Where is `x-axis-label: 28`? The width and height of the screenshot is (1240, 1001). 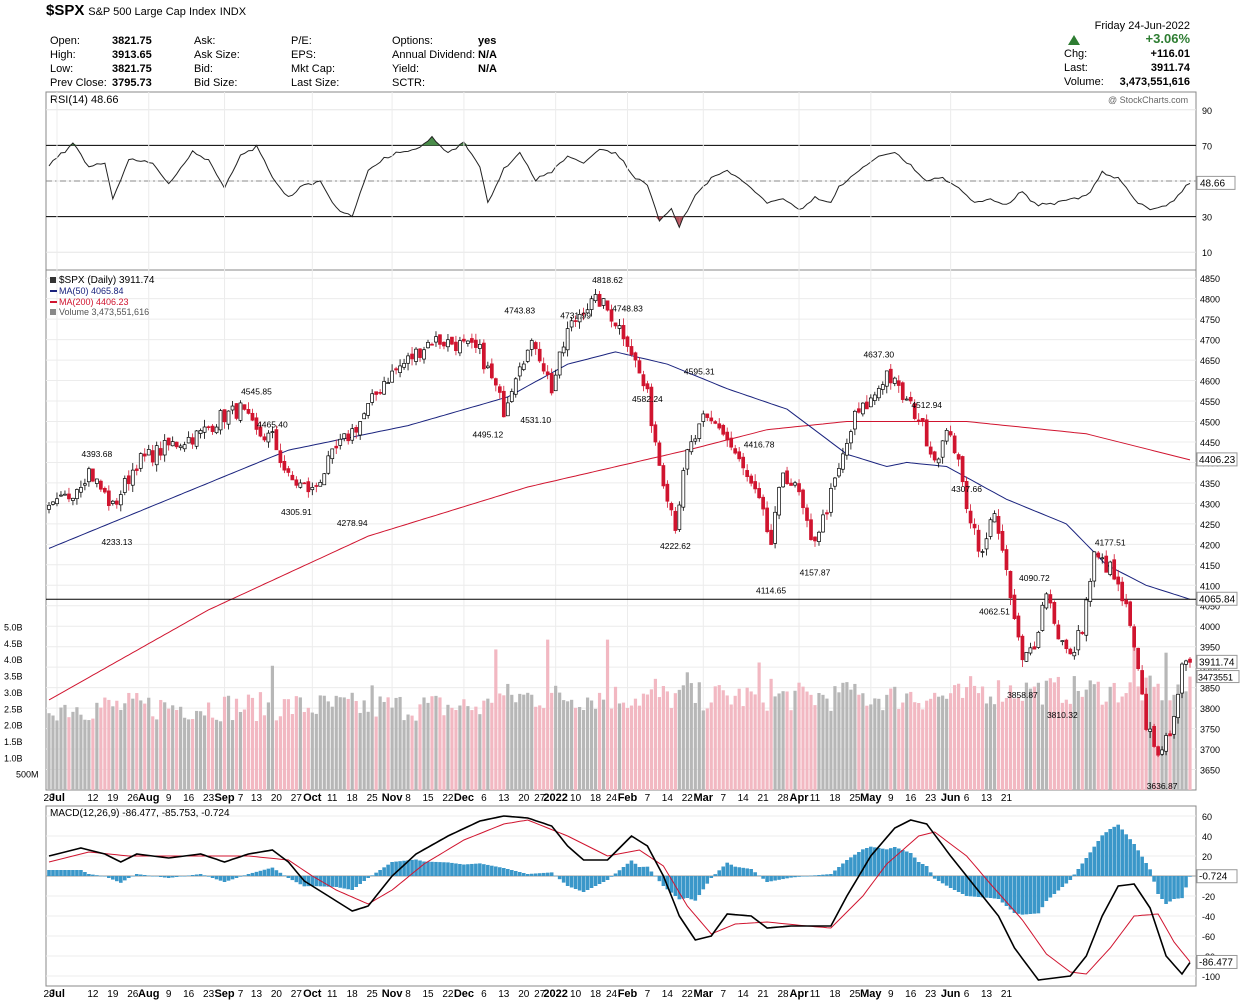 x-axis-label: 28 is located at coordinates (784, 798).